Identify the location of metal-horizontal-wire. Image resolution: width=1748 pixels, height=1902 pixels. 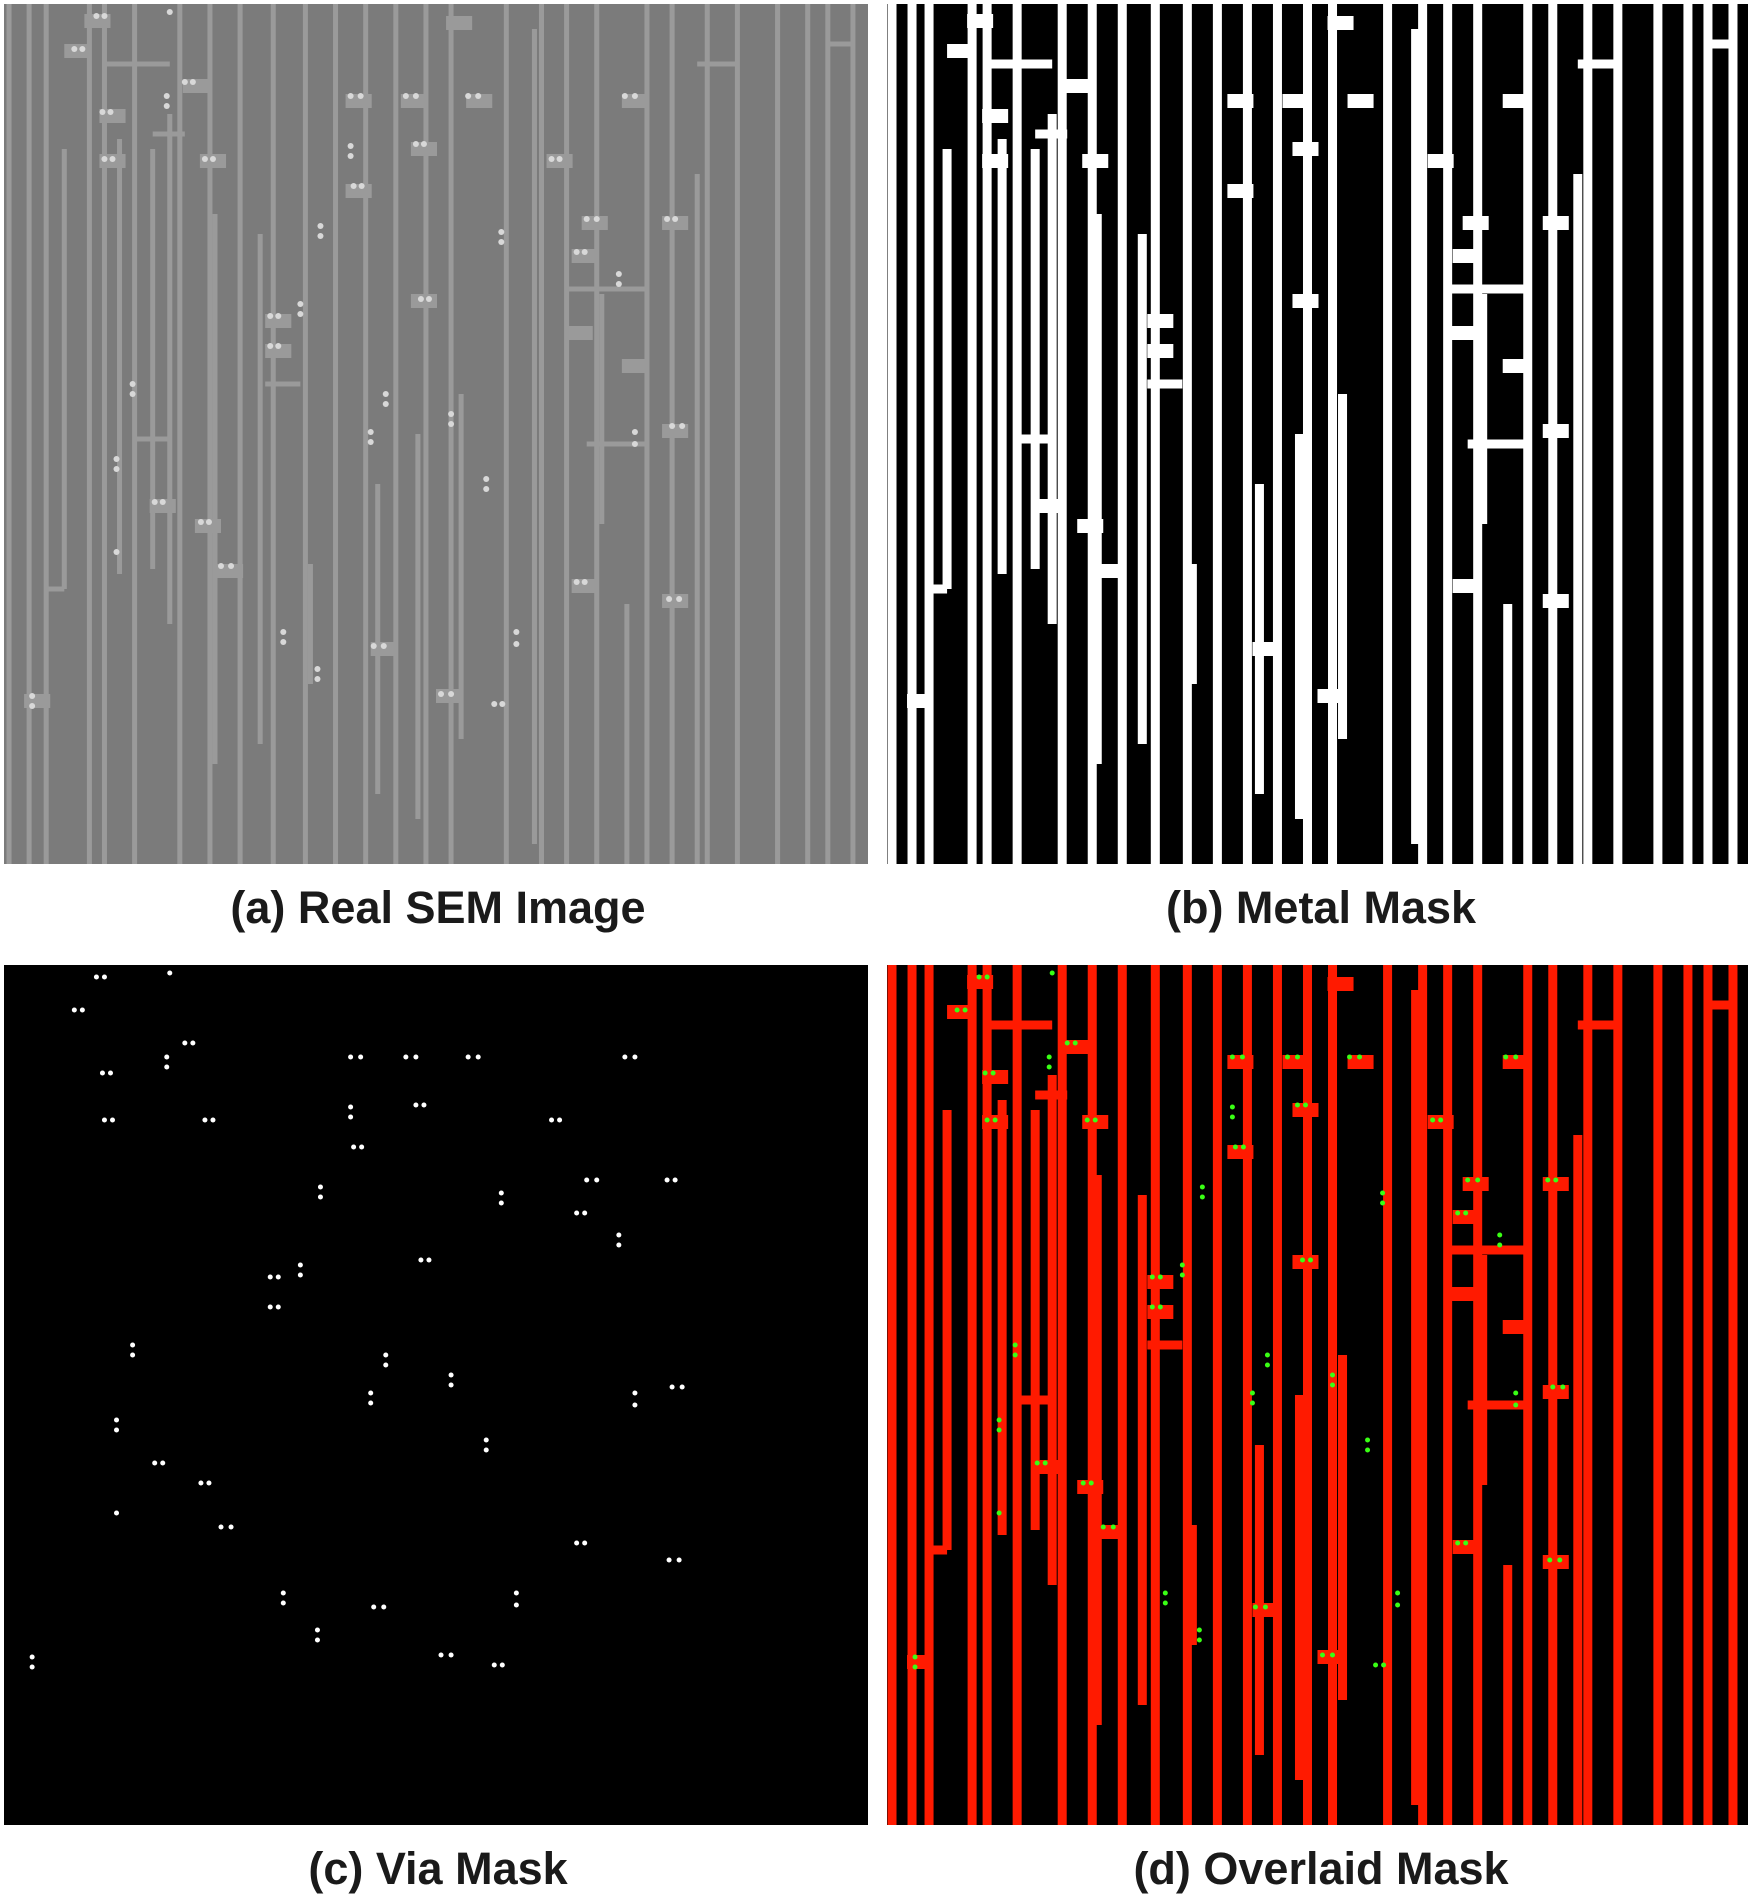
(1051, 134).